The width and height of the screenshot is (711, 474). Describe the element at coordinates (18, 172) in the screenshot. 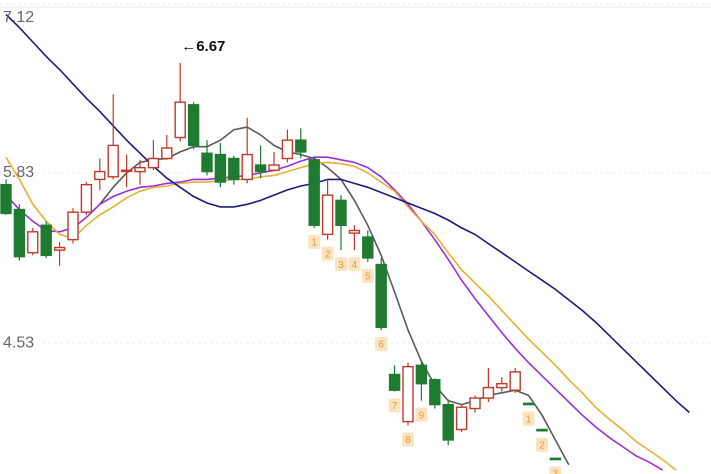

I see `y-tick-label: 5.83` at that location.